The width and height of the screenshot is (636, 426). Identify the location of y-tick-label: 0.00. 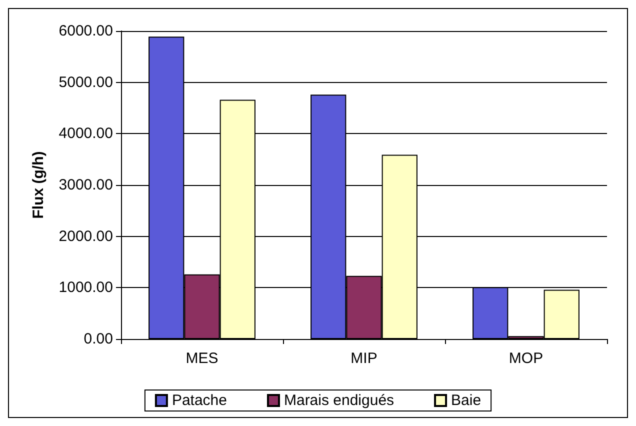
(98, 339).